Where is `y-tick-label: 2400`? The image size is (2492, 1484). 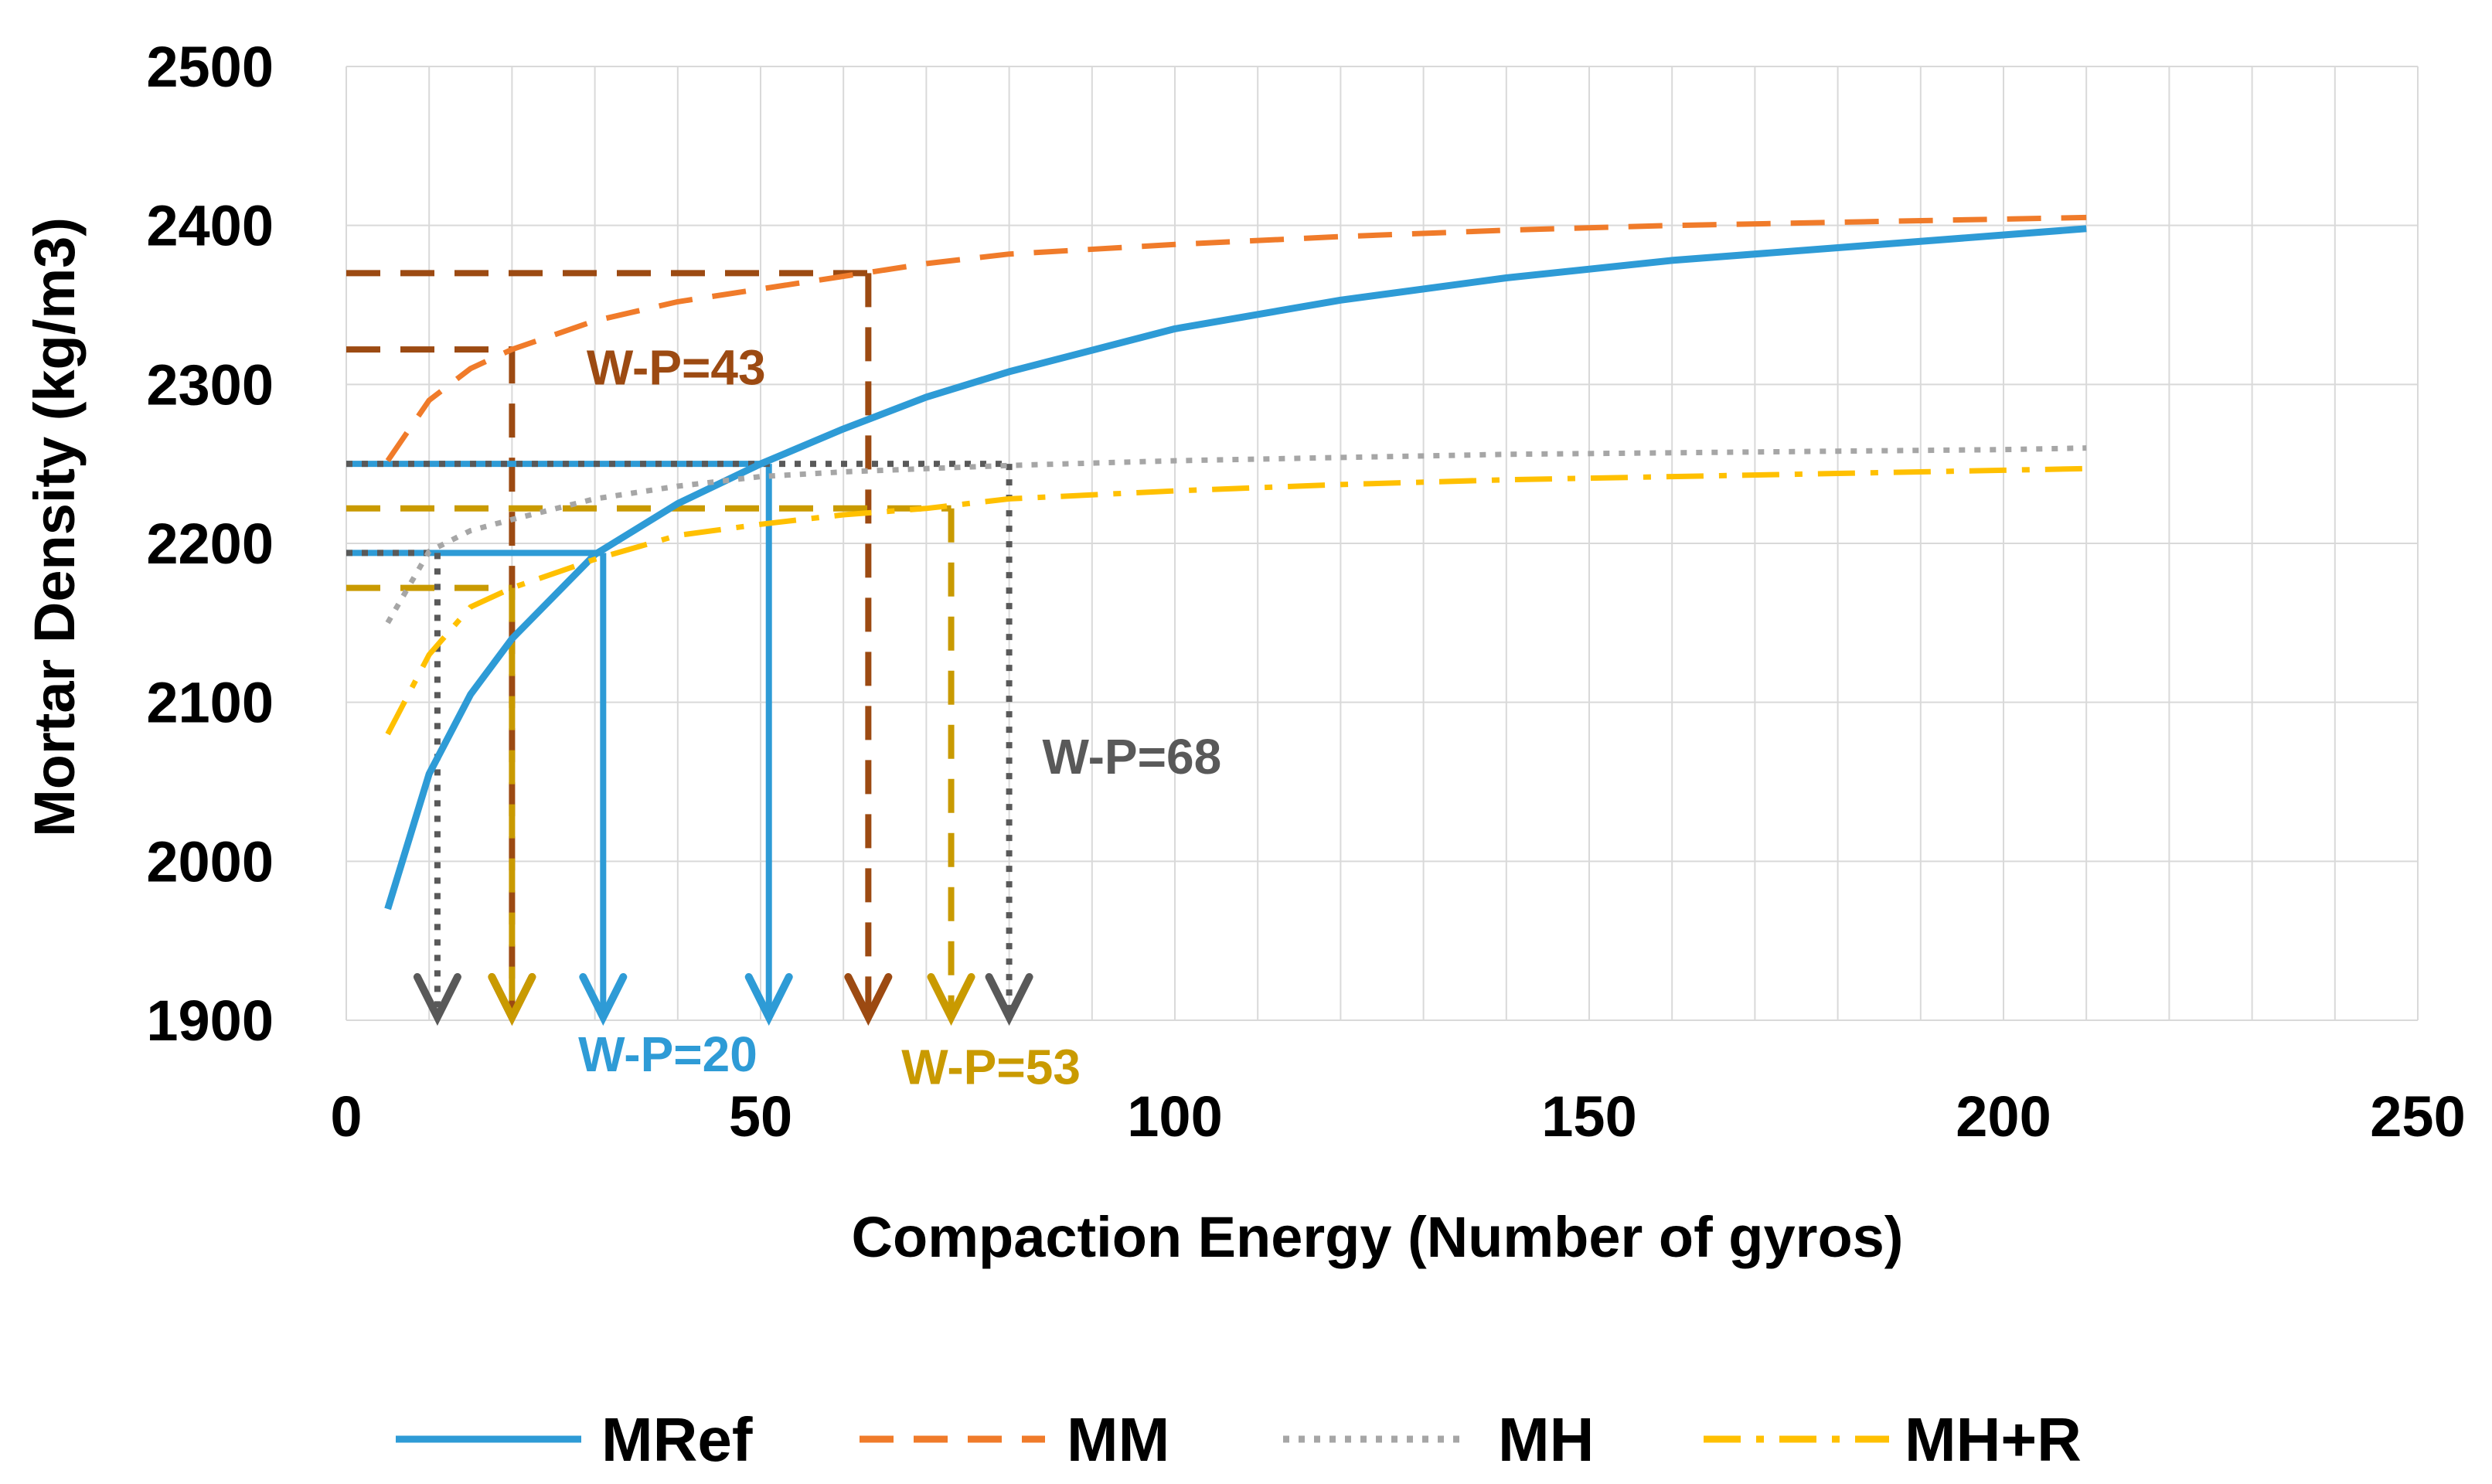 y-tick-label: 2400 is located at coordinates (210, 226).